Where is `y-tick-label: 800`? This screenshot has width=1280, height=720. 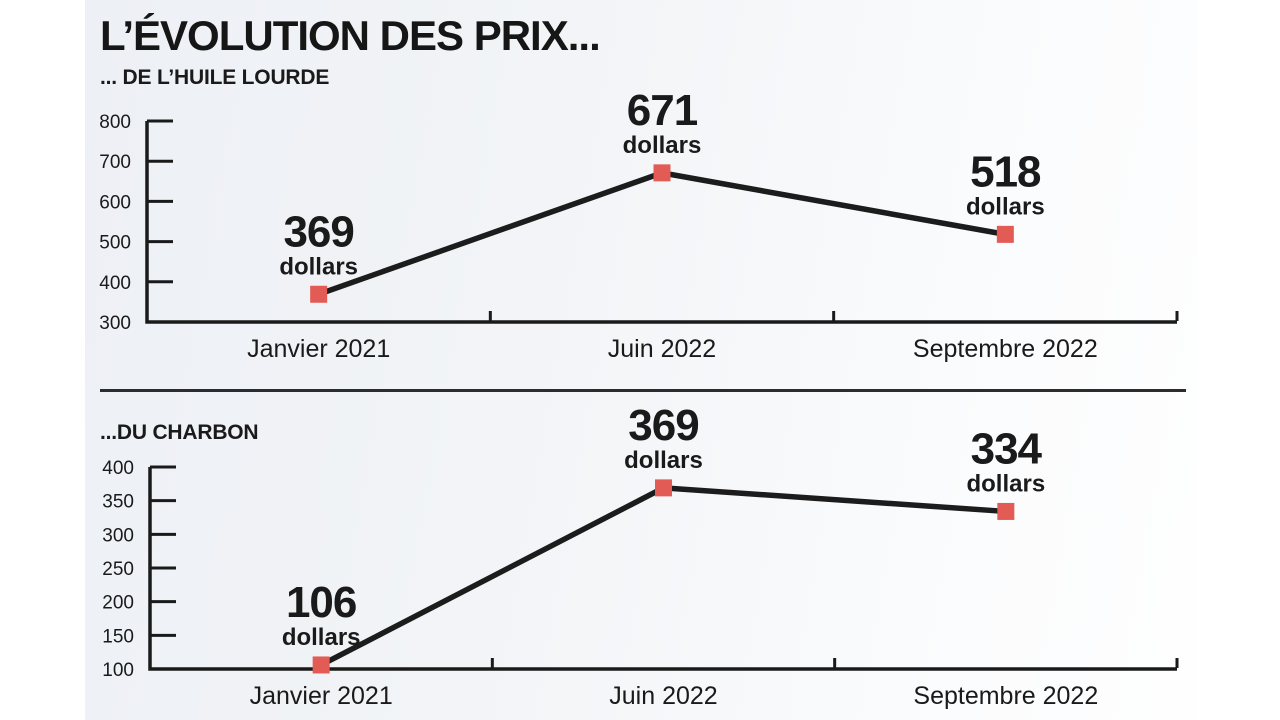
y-tick-label: 800 is located at coordinates (115, 122).